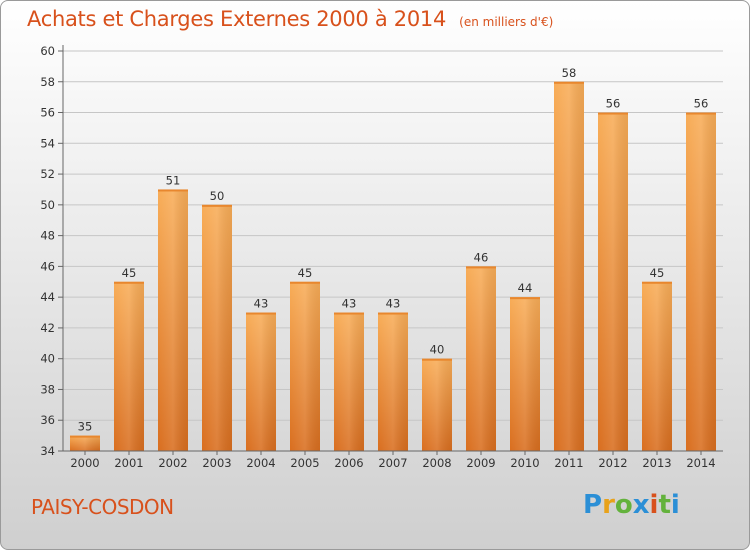 The height and width of the screenshot is (550, 750). I want to click on y-tick-label: 54, so click(47, 143).